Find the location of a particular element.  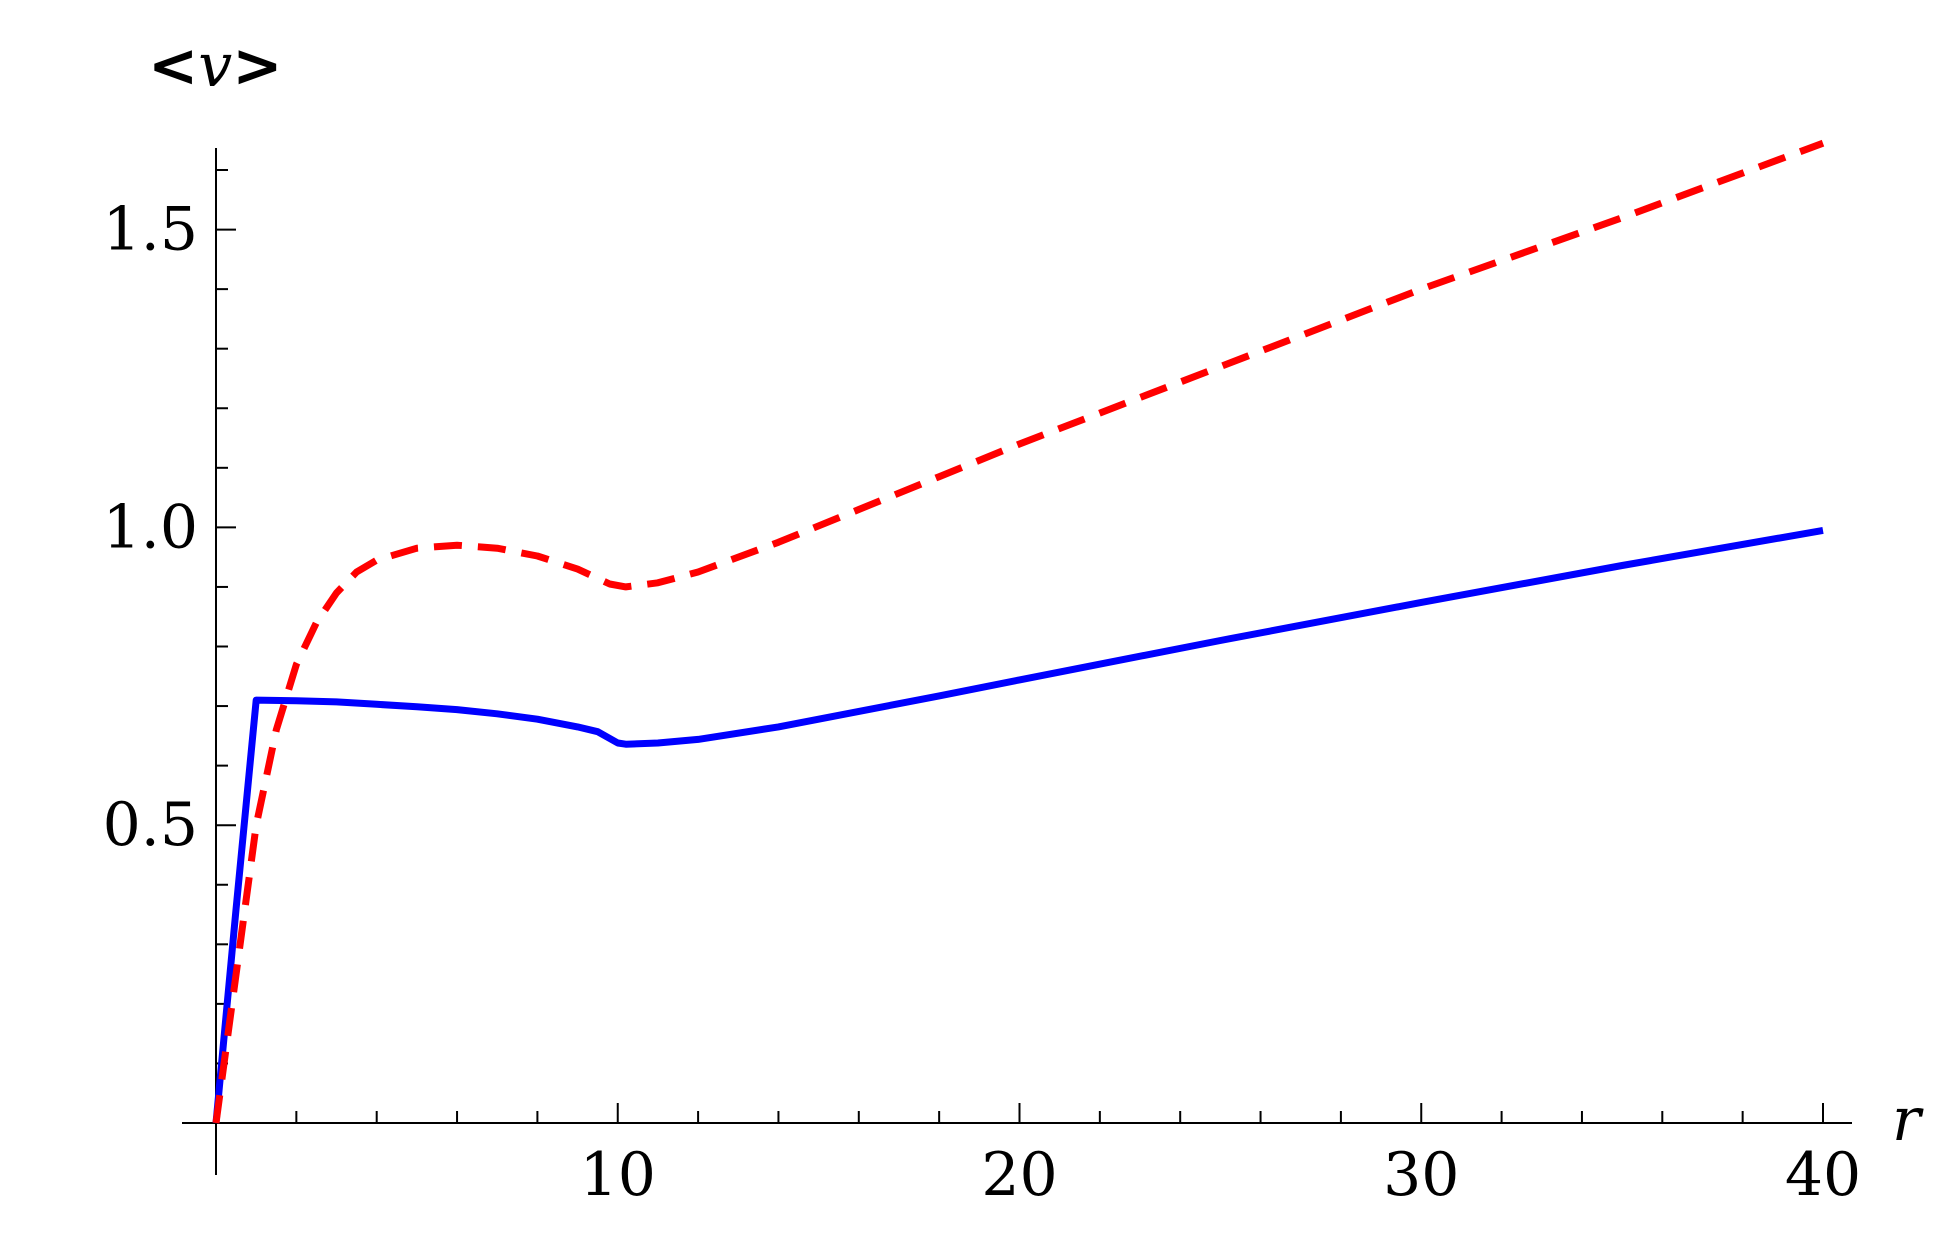

x-ticks: 10 20 30 40 is located at coordinates (1078, 1156).